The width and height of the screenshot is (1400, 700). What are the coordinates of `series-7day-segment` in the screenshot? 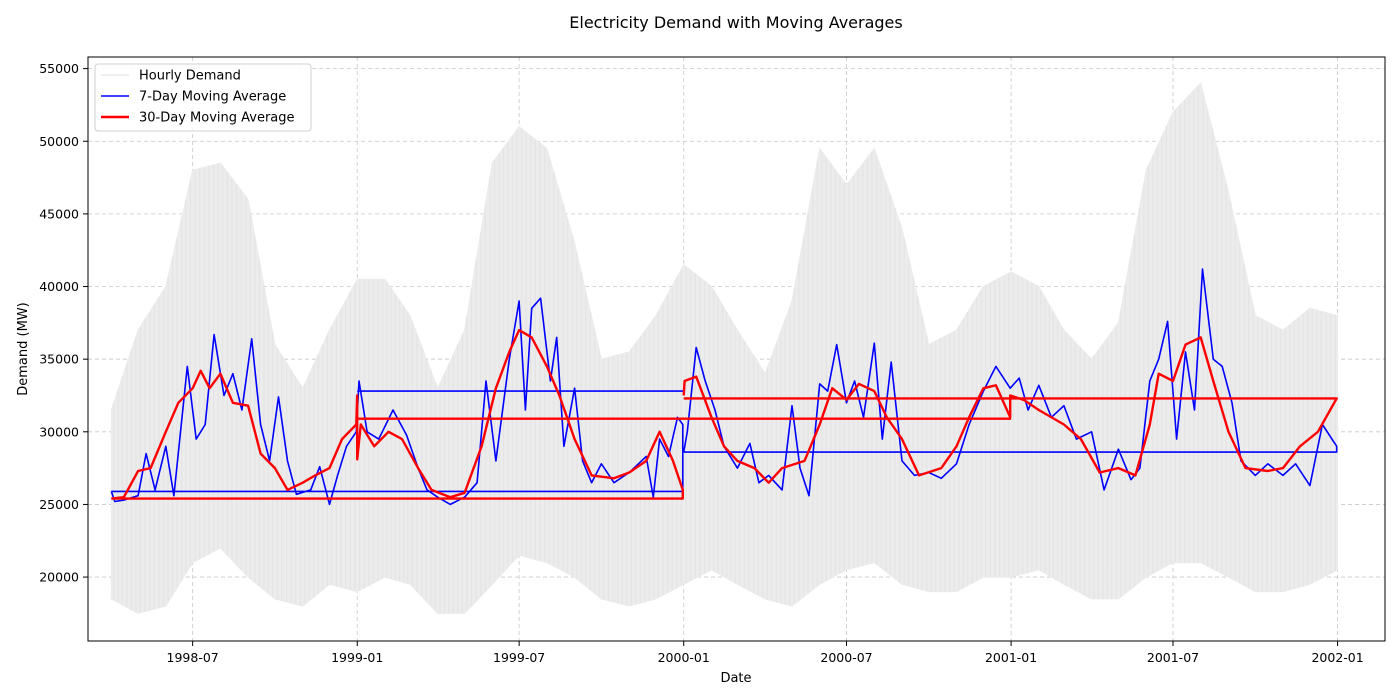 It's located at (397, 401).